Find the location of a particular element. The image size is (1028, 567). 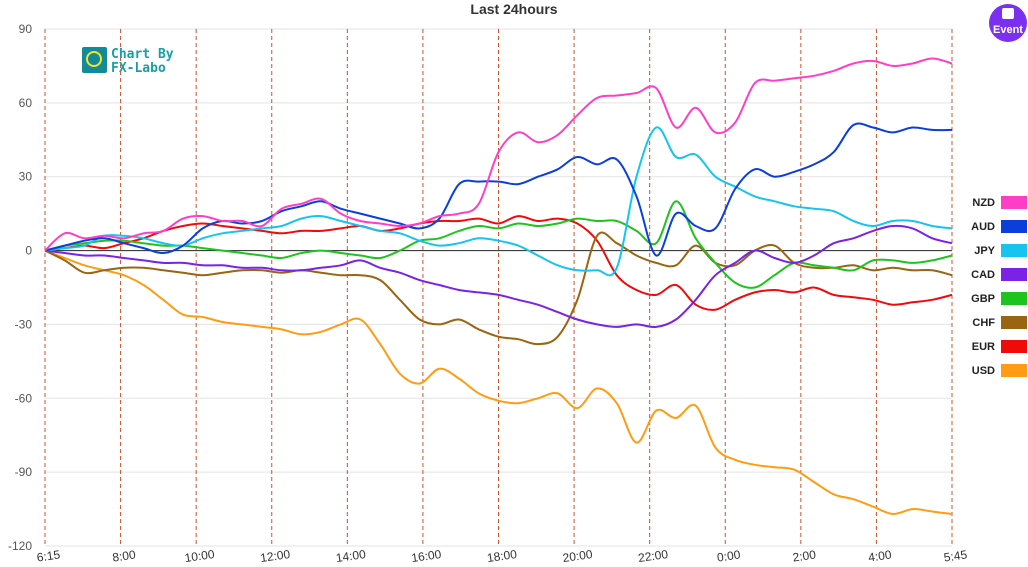

x-tick-label: 18:00 is located at coordinates (502, 556).